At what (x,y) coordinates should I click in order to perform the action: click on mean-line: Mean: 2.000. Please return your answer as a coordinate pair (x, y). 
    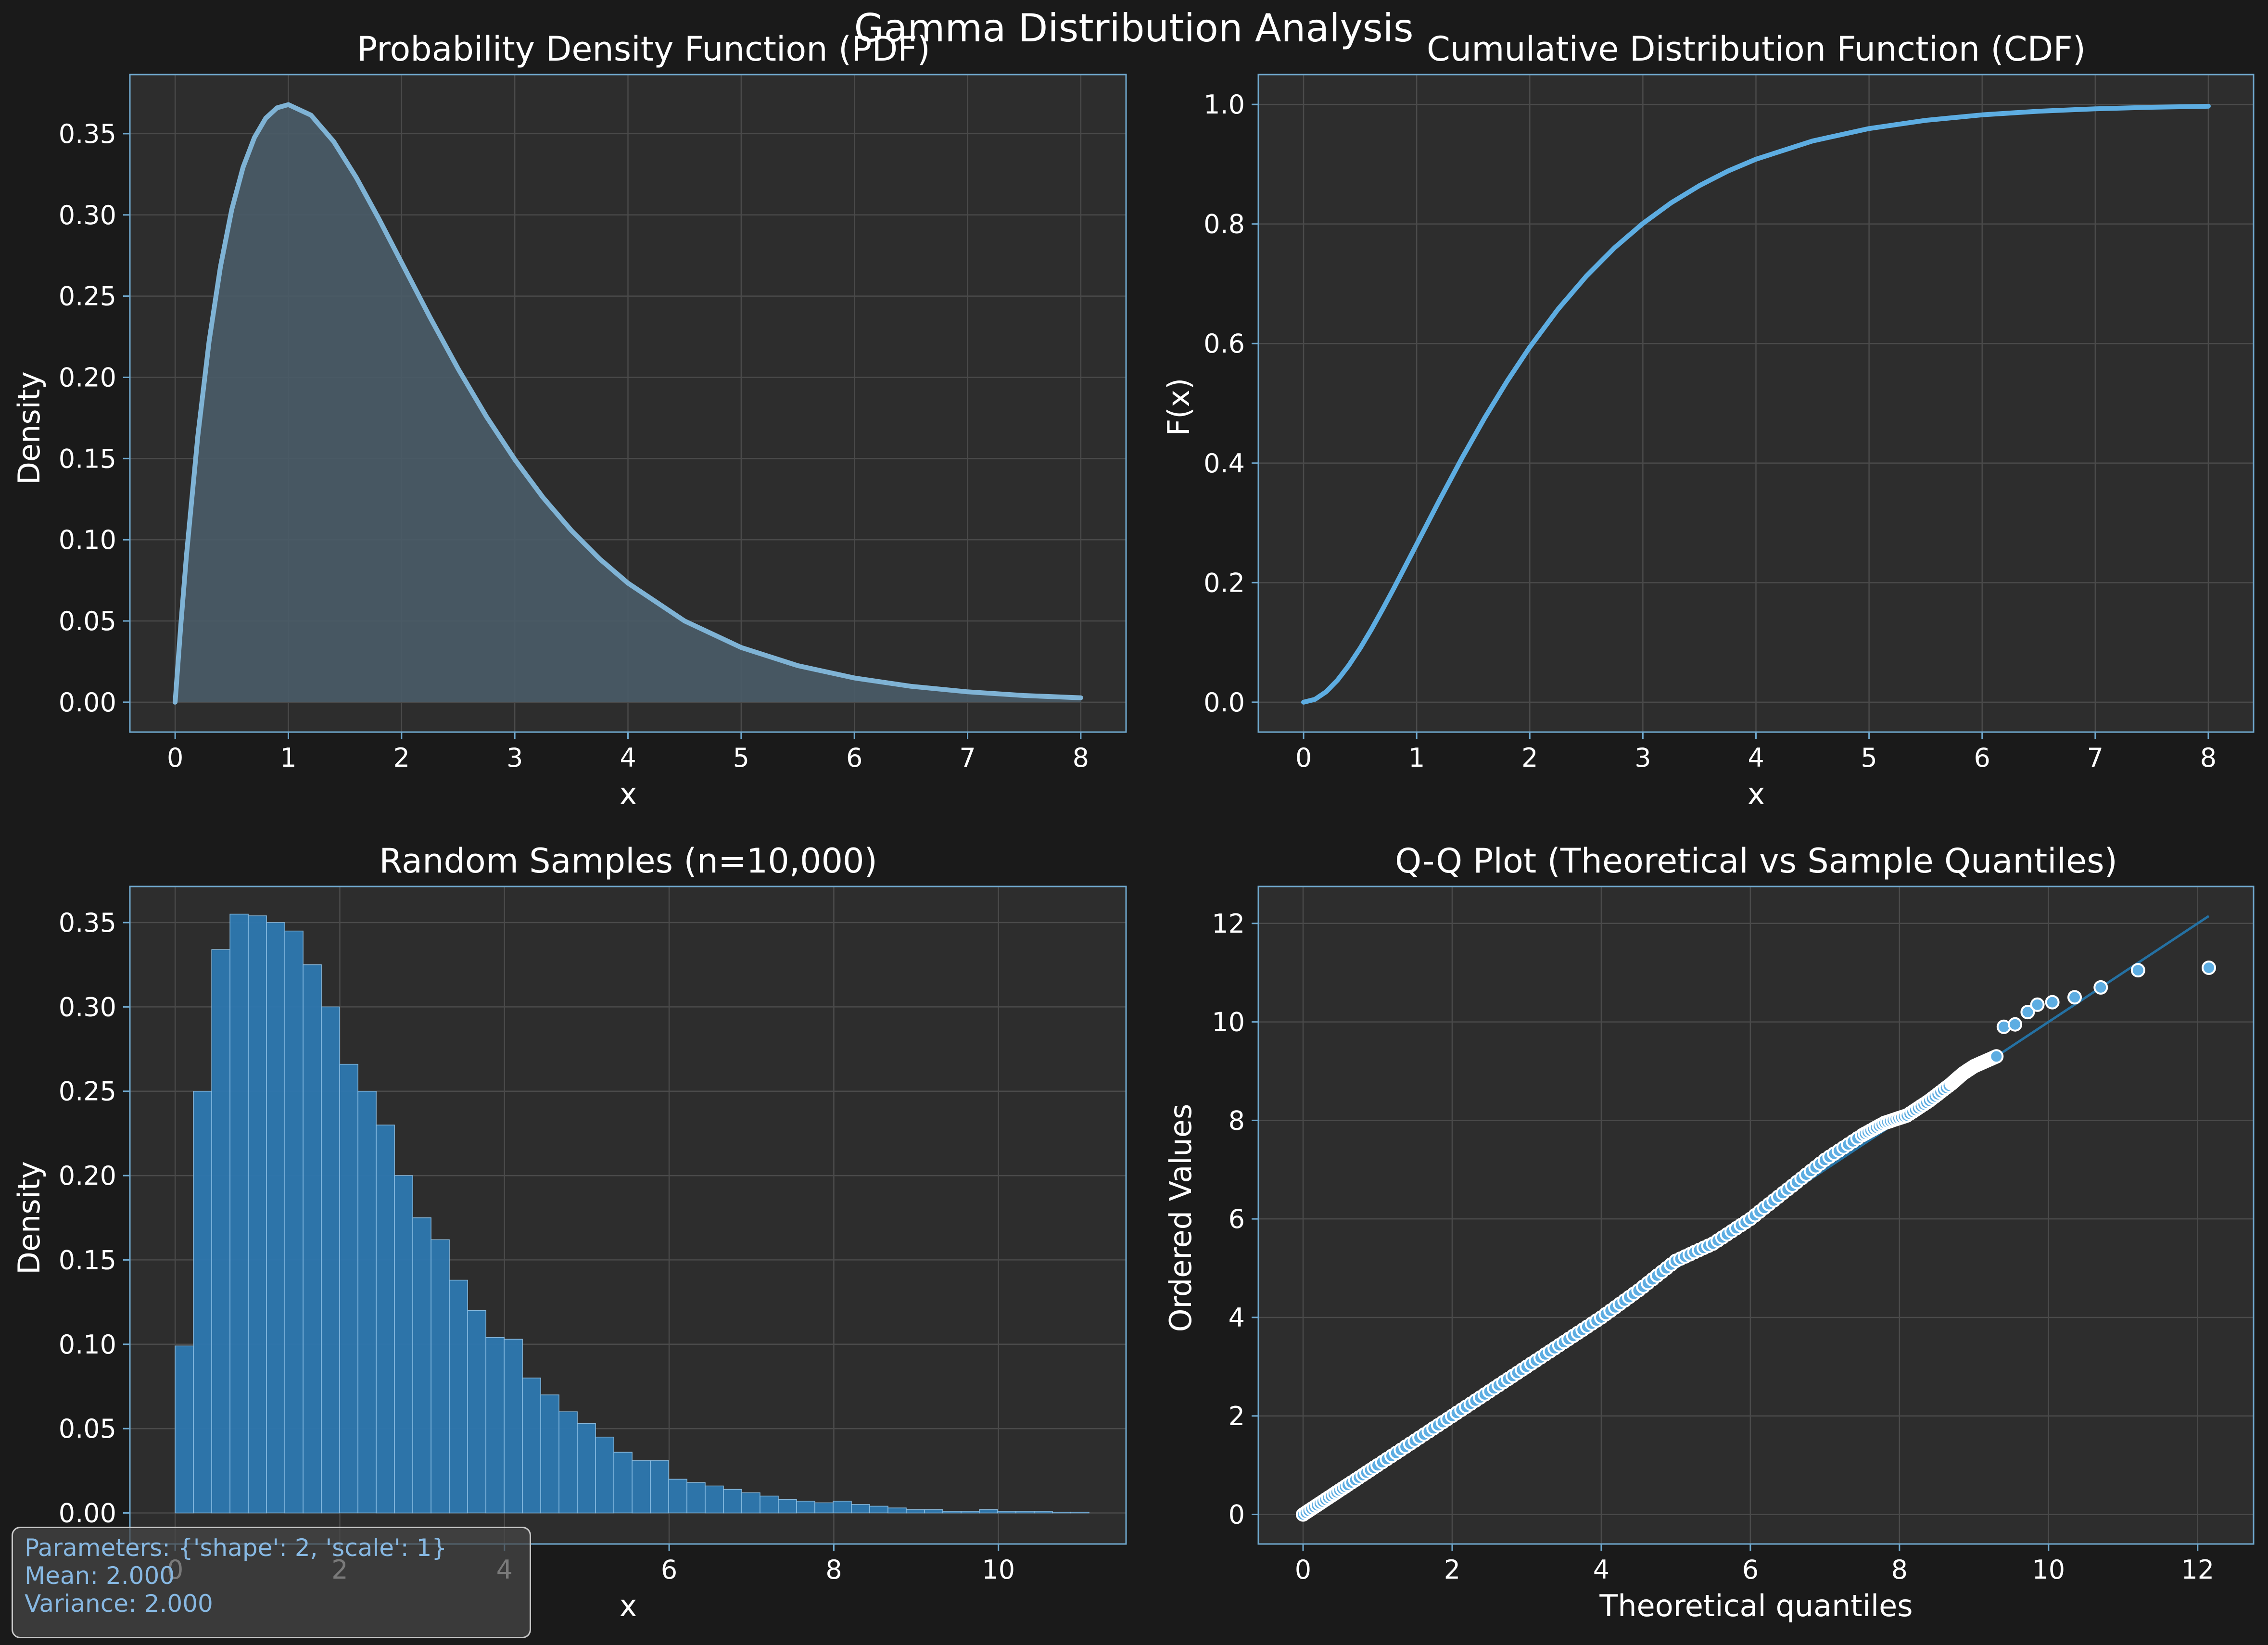
    Looking at the image, I should click on (100, 1576).